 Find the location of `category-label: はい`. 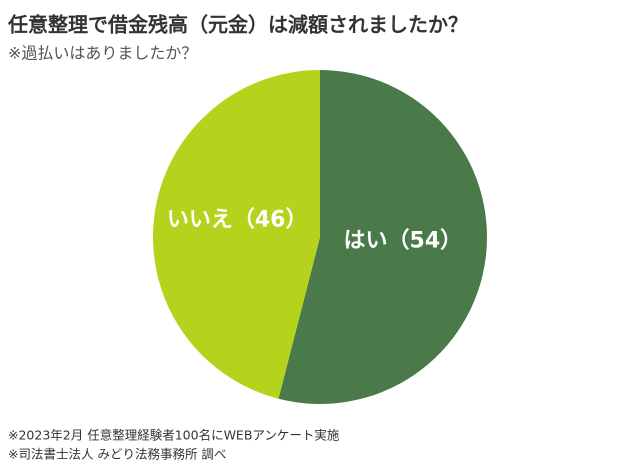

category-label: はい is located at coordinates (366, 240).